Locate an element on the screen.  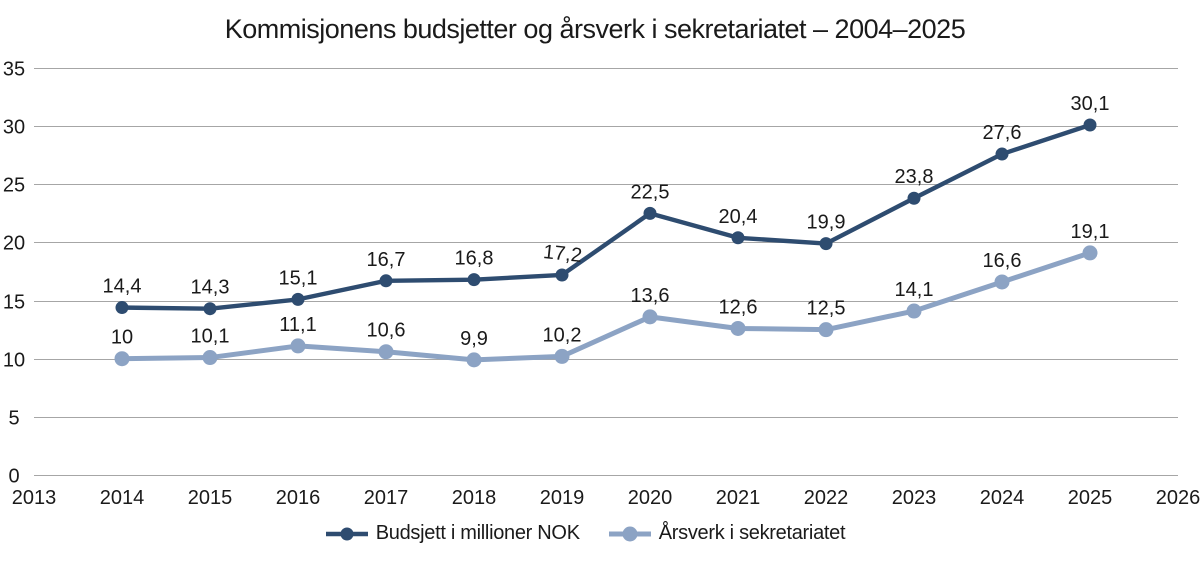
x-tick-label: 2014 is located at coordinates (122, 498).